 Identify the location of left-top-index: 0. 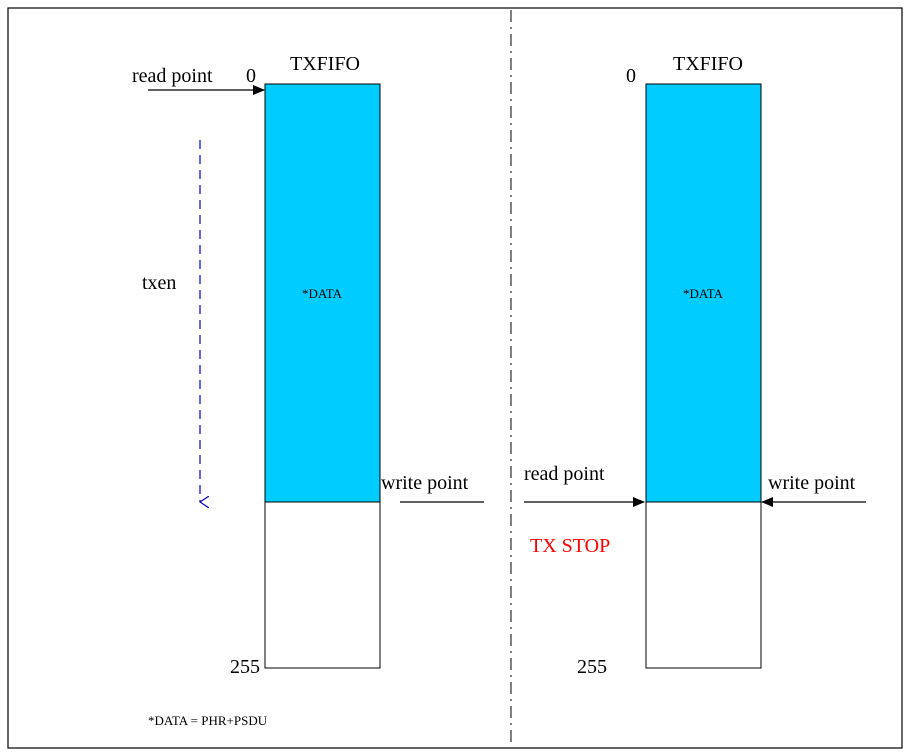
(251, 76).